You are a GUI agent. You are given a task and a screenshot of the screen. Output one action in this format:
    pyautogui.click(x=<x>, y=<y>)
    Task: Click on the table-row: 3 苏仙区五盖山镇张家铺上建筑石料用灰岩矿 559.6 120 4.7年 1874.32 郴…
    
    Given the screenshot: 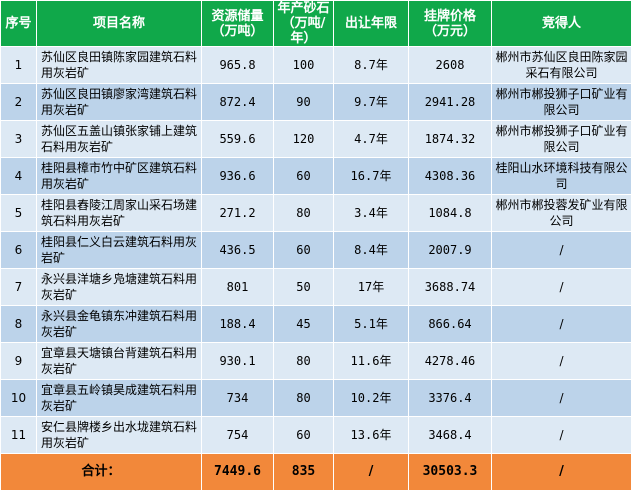 What is the action you would take?
    pyautogui.click(x=315, y=139)
    